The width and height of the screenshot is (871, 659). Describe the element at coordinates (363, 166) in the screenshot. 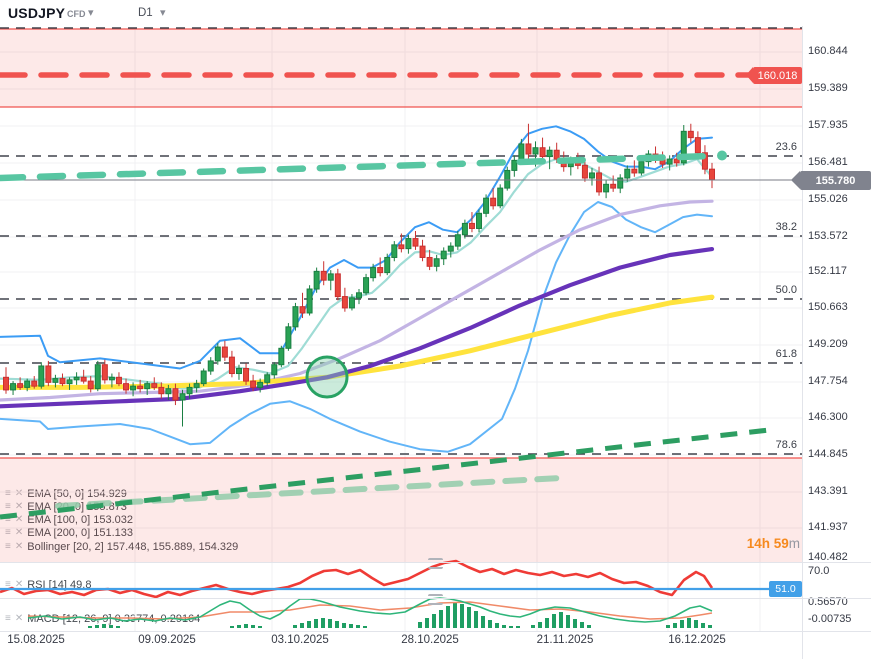

I see `teal-dashed-trendline` at that location.